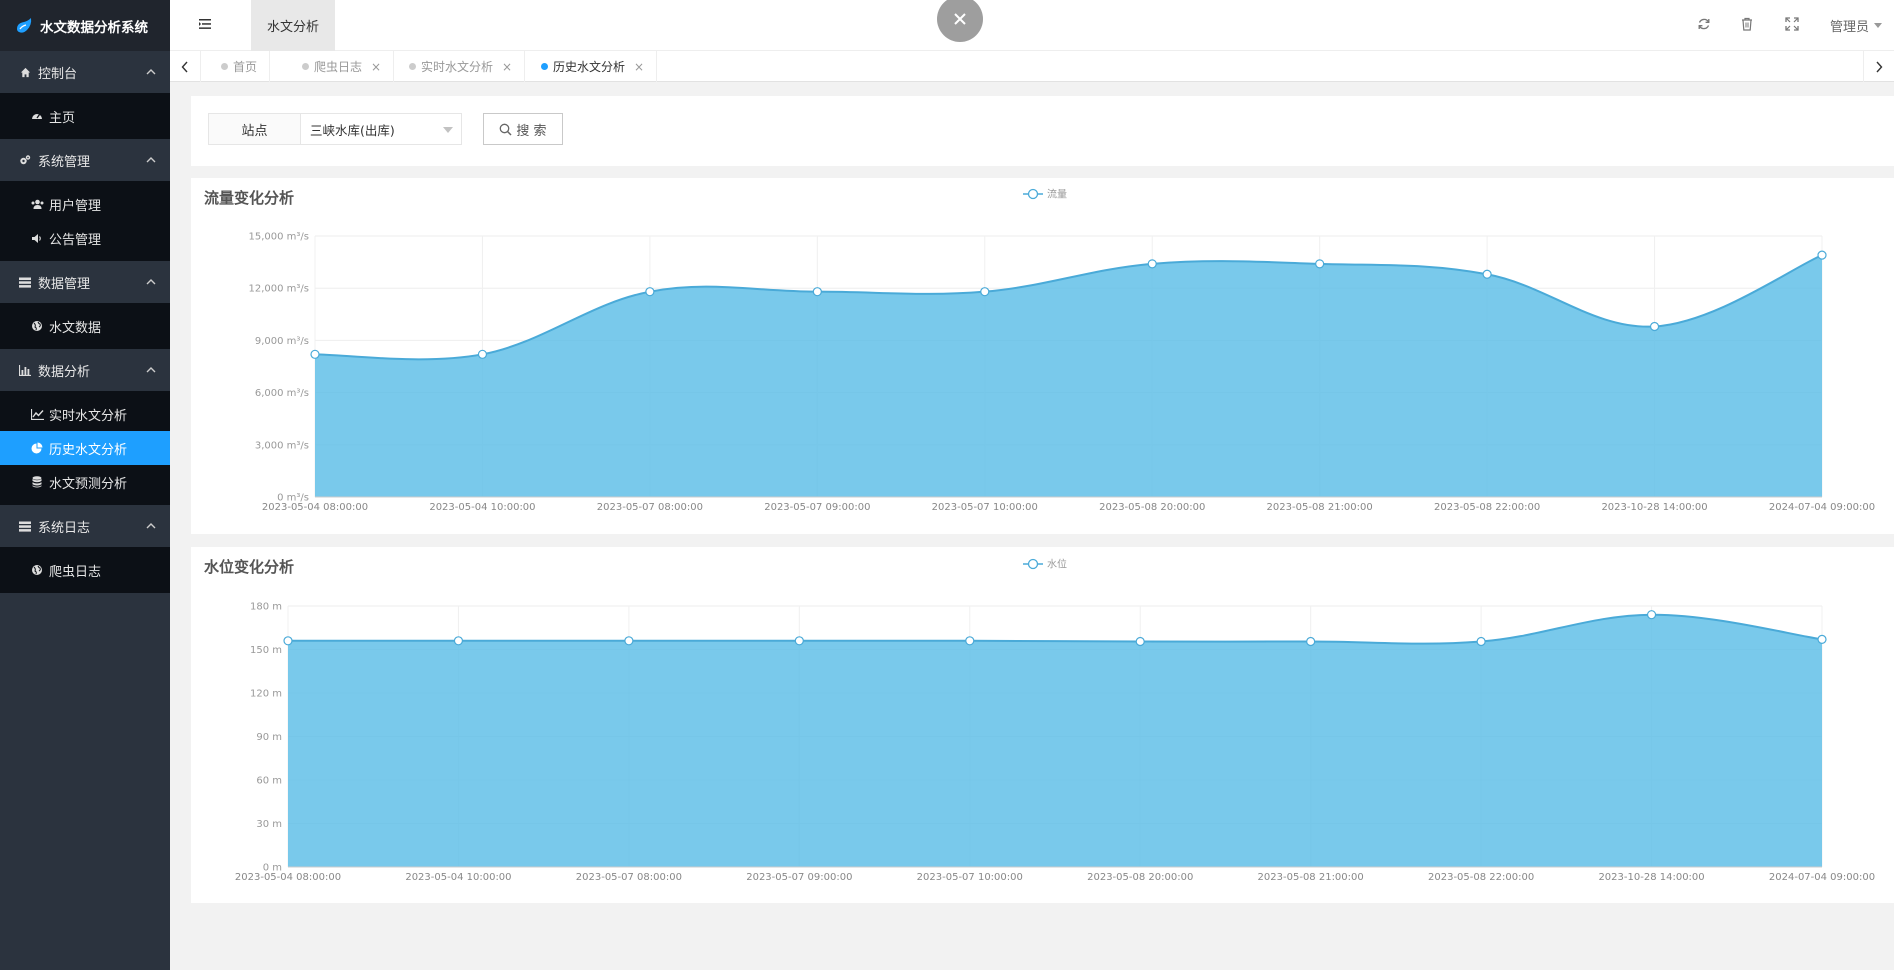 This screenshot has height=970, width=1894. What do you see at coordinates (85, 282) in the screenshot?
I see `sidebar-group-data: 数据管理` at bounding box center [85, 282].